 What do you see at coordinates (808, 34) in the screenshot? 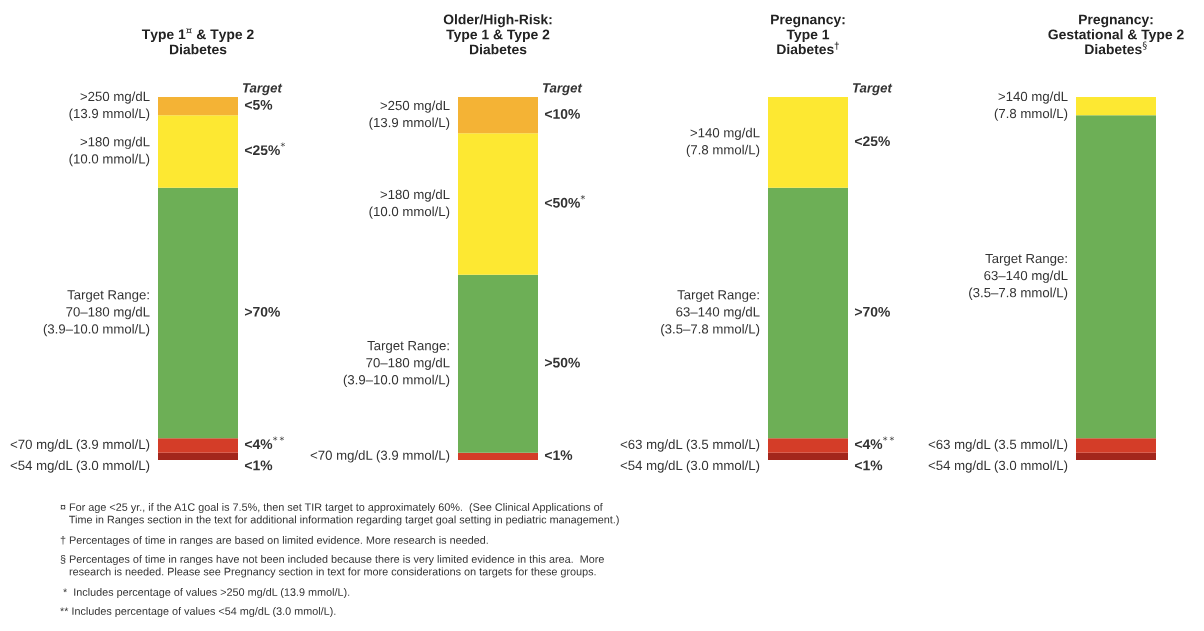
I see `chart-title: Pregnancy: Type 1 Diabetes$^{†}$` at bounding box center [808, 34].